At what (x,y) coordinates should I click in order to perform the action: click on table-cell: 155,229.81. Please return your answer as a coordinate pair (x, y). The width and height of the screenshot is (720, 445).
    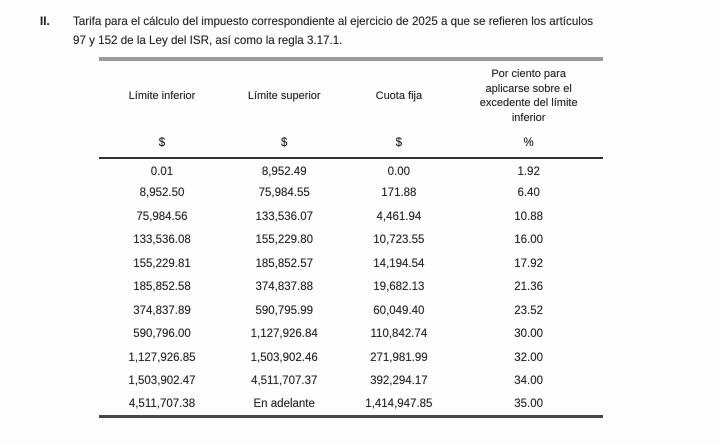
    Looking at the image, I should click on (162, 263).